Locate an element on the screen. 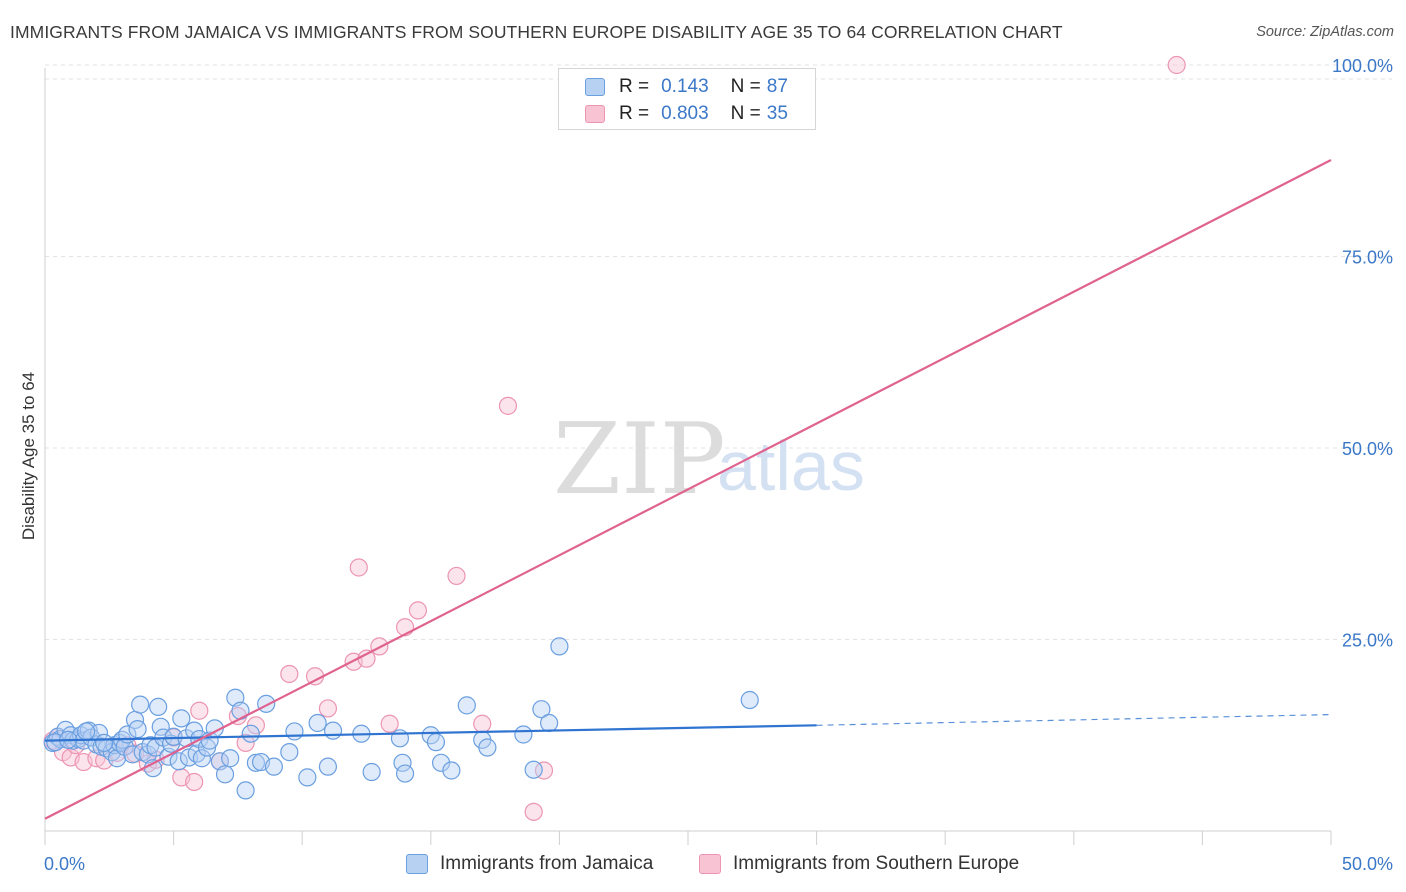  legend-item-jamaica: Immigrants from Jamaica is located at coordinates (529, 864).